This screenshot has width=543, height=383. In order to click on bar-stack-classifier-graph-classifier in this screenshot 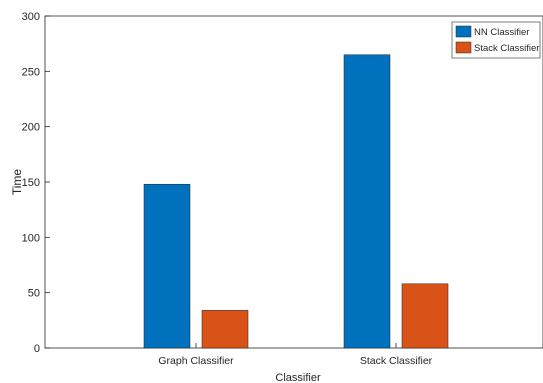, I will do `click(225, 329)`.